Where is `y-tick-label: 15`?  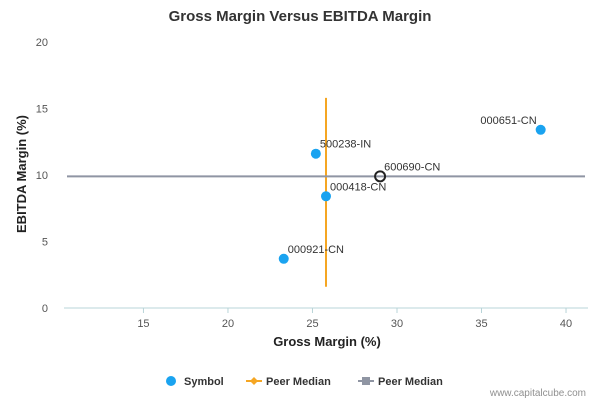
y-tick-label: 15 is located at coordinates (42, 110).